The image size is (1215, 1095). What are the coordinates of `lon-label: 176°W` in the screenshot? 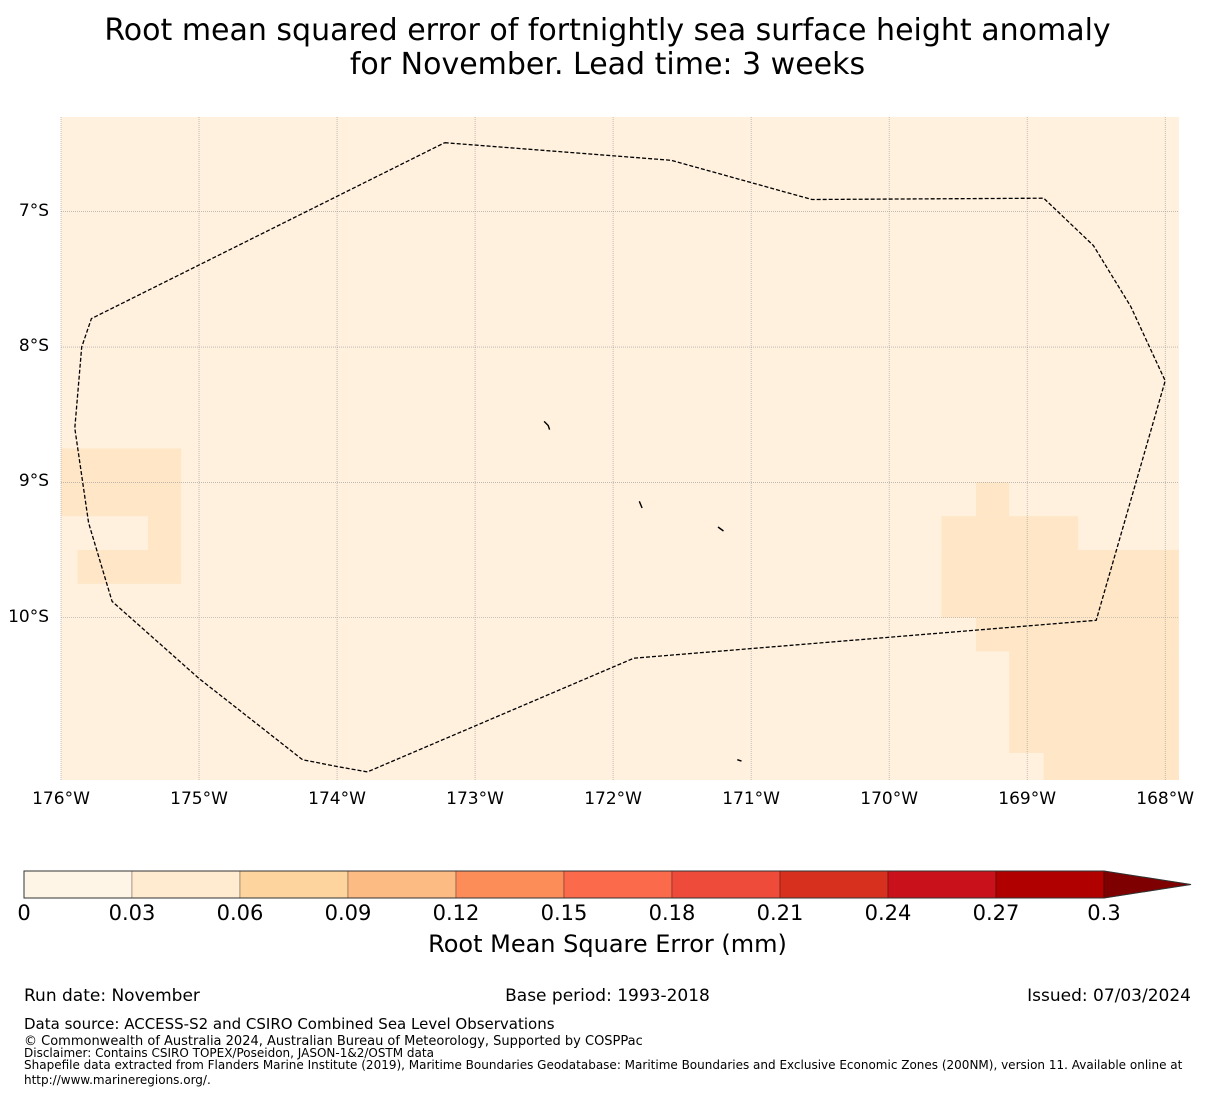 It's located at (61, 799).